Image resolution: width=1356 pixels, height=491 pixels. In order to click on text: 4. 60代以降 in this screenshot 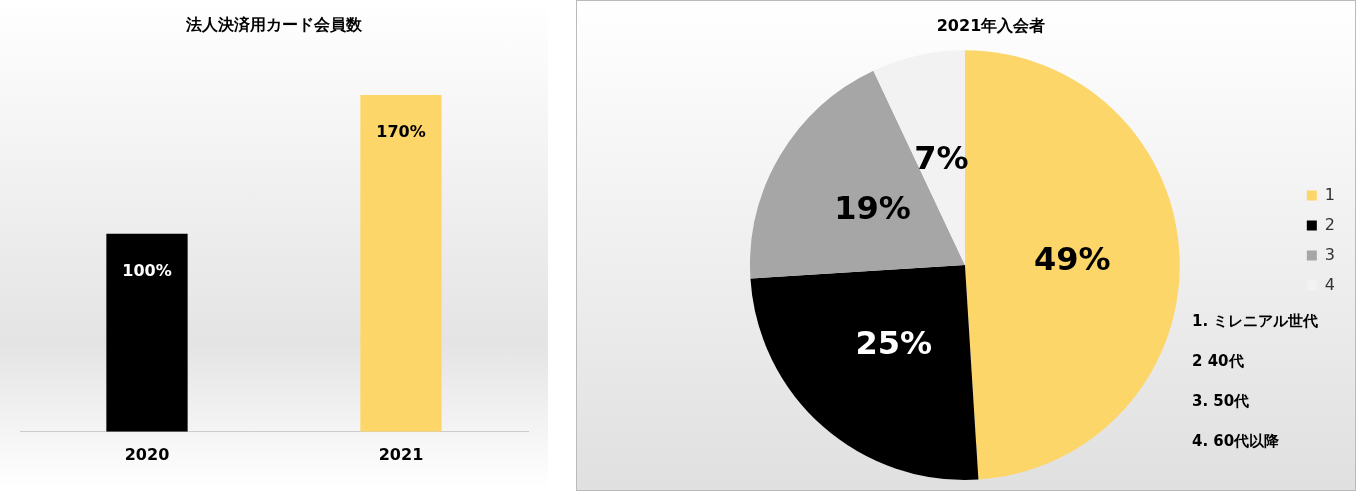, I will do `click(1236, 441)`.